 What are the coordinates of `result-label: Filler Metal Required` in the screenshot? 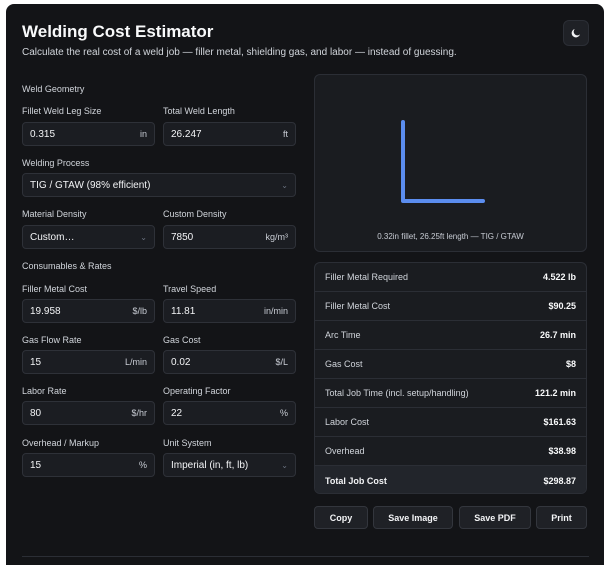 It's located at (367, 277).